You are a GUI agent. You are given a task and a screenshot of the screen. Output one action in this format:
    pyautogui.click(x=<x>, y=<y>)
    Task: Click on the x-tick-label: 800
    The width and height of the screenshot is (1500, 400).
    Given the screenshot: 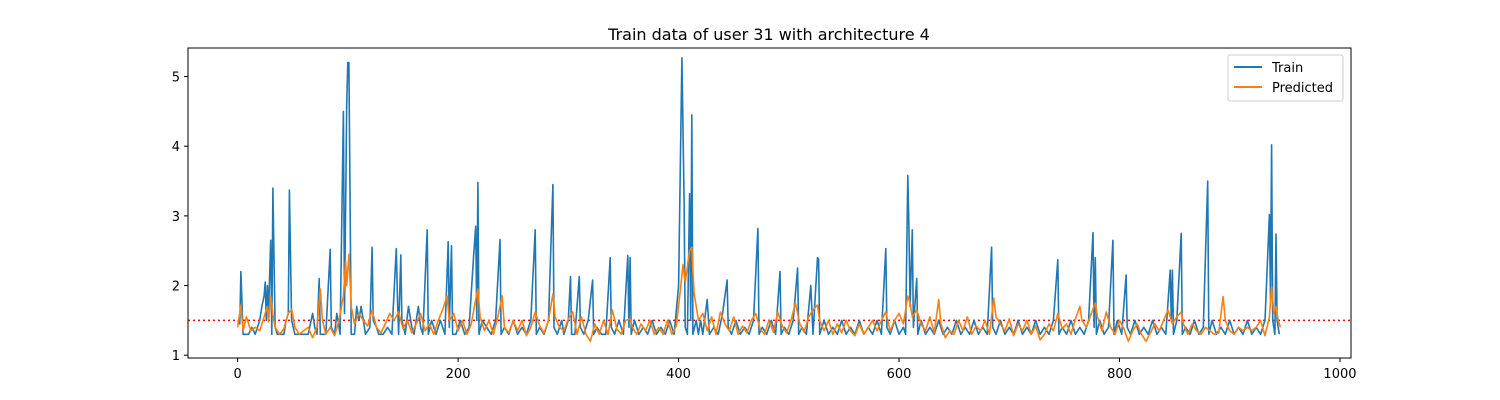 What is the action you would take?
    pyautogui.click(x=1119, y=374)
    